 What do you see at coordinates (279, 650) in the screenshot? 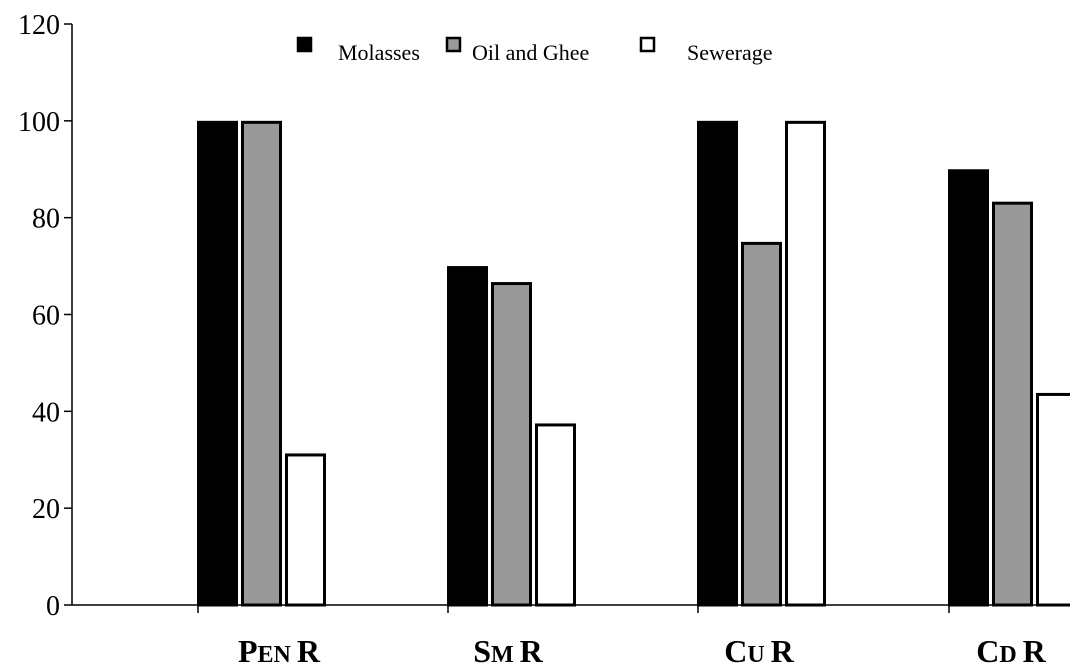
I see `category-label: PEN R` at bounding box center [279, 650].